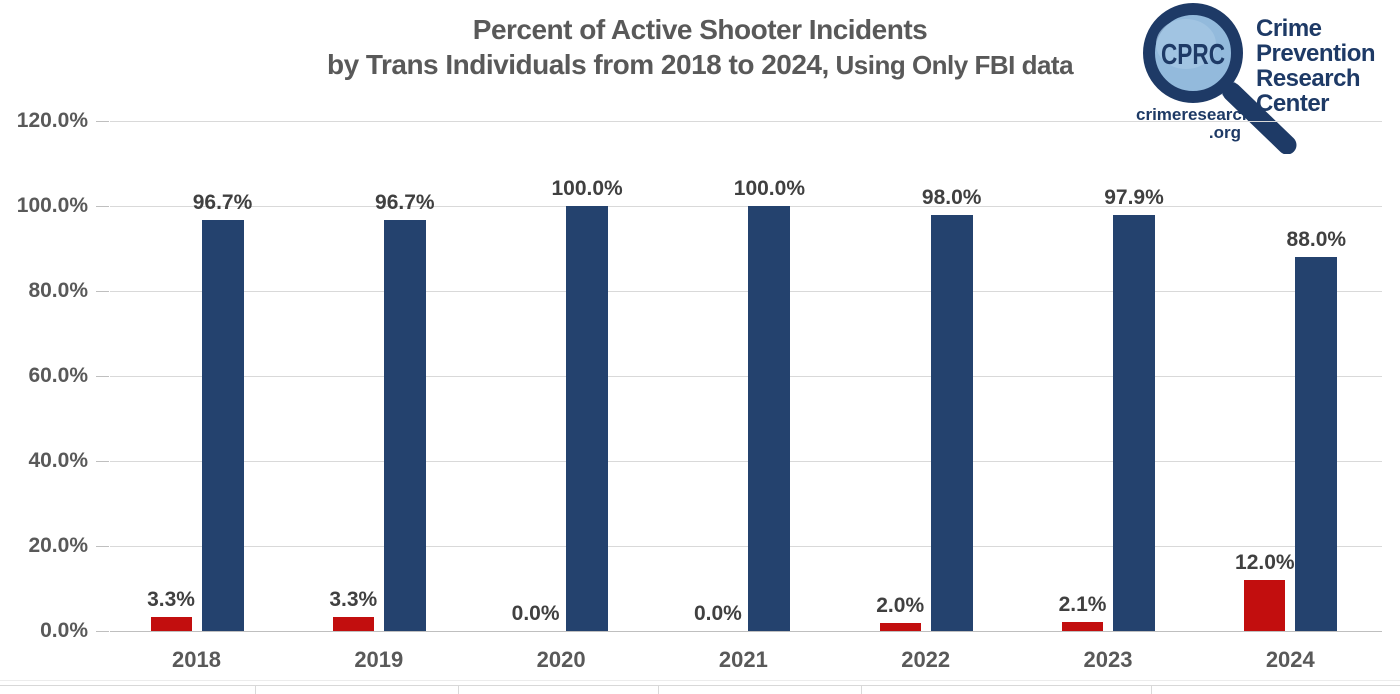 This screenshot has height=694, width=1400. I want to click on y-axis-label-120.0%: 120.0%, so click(52, 120).